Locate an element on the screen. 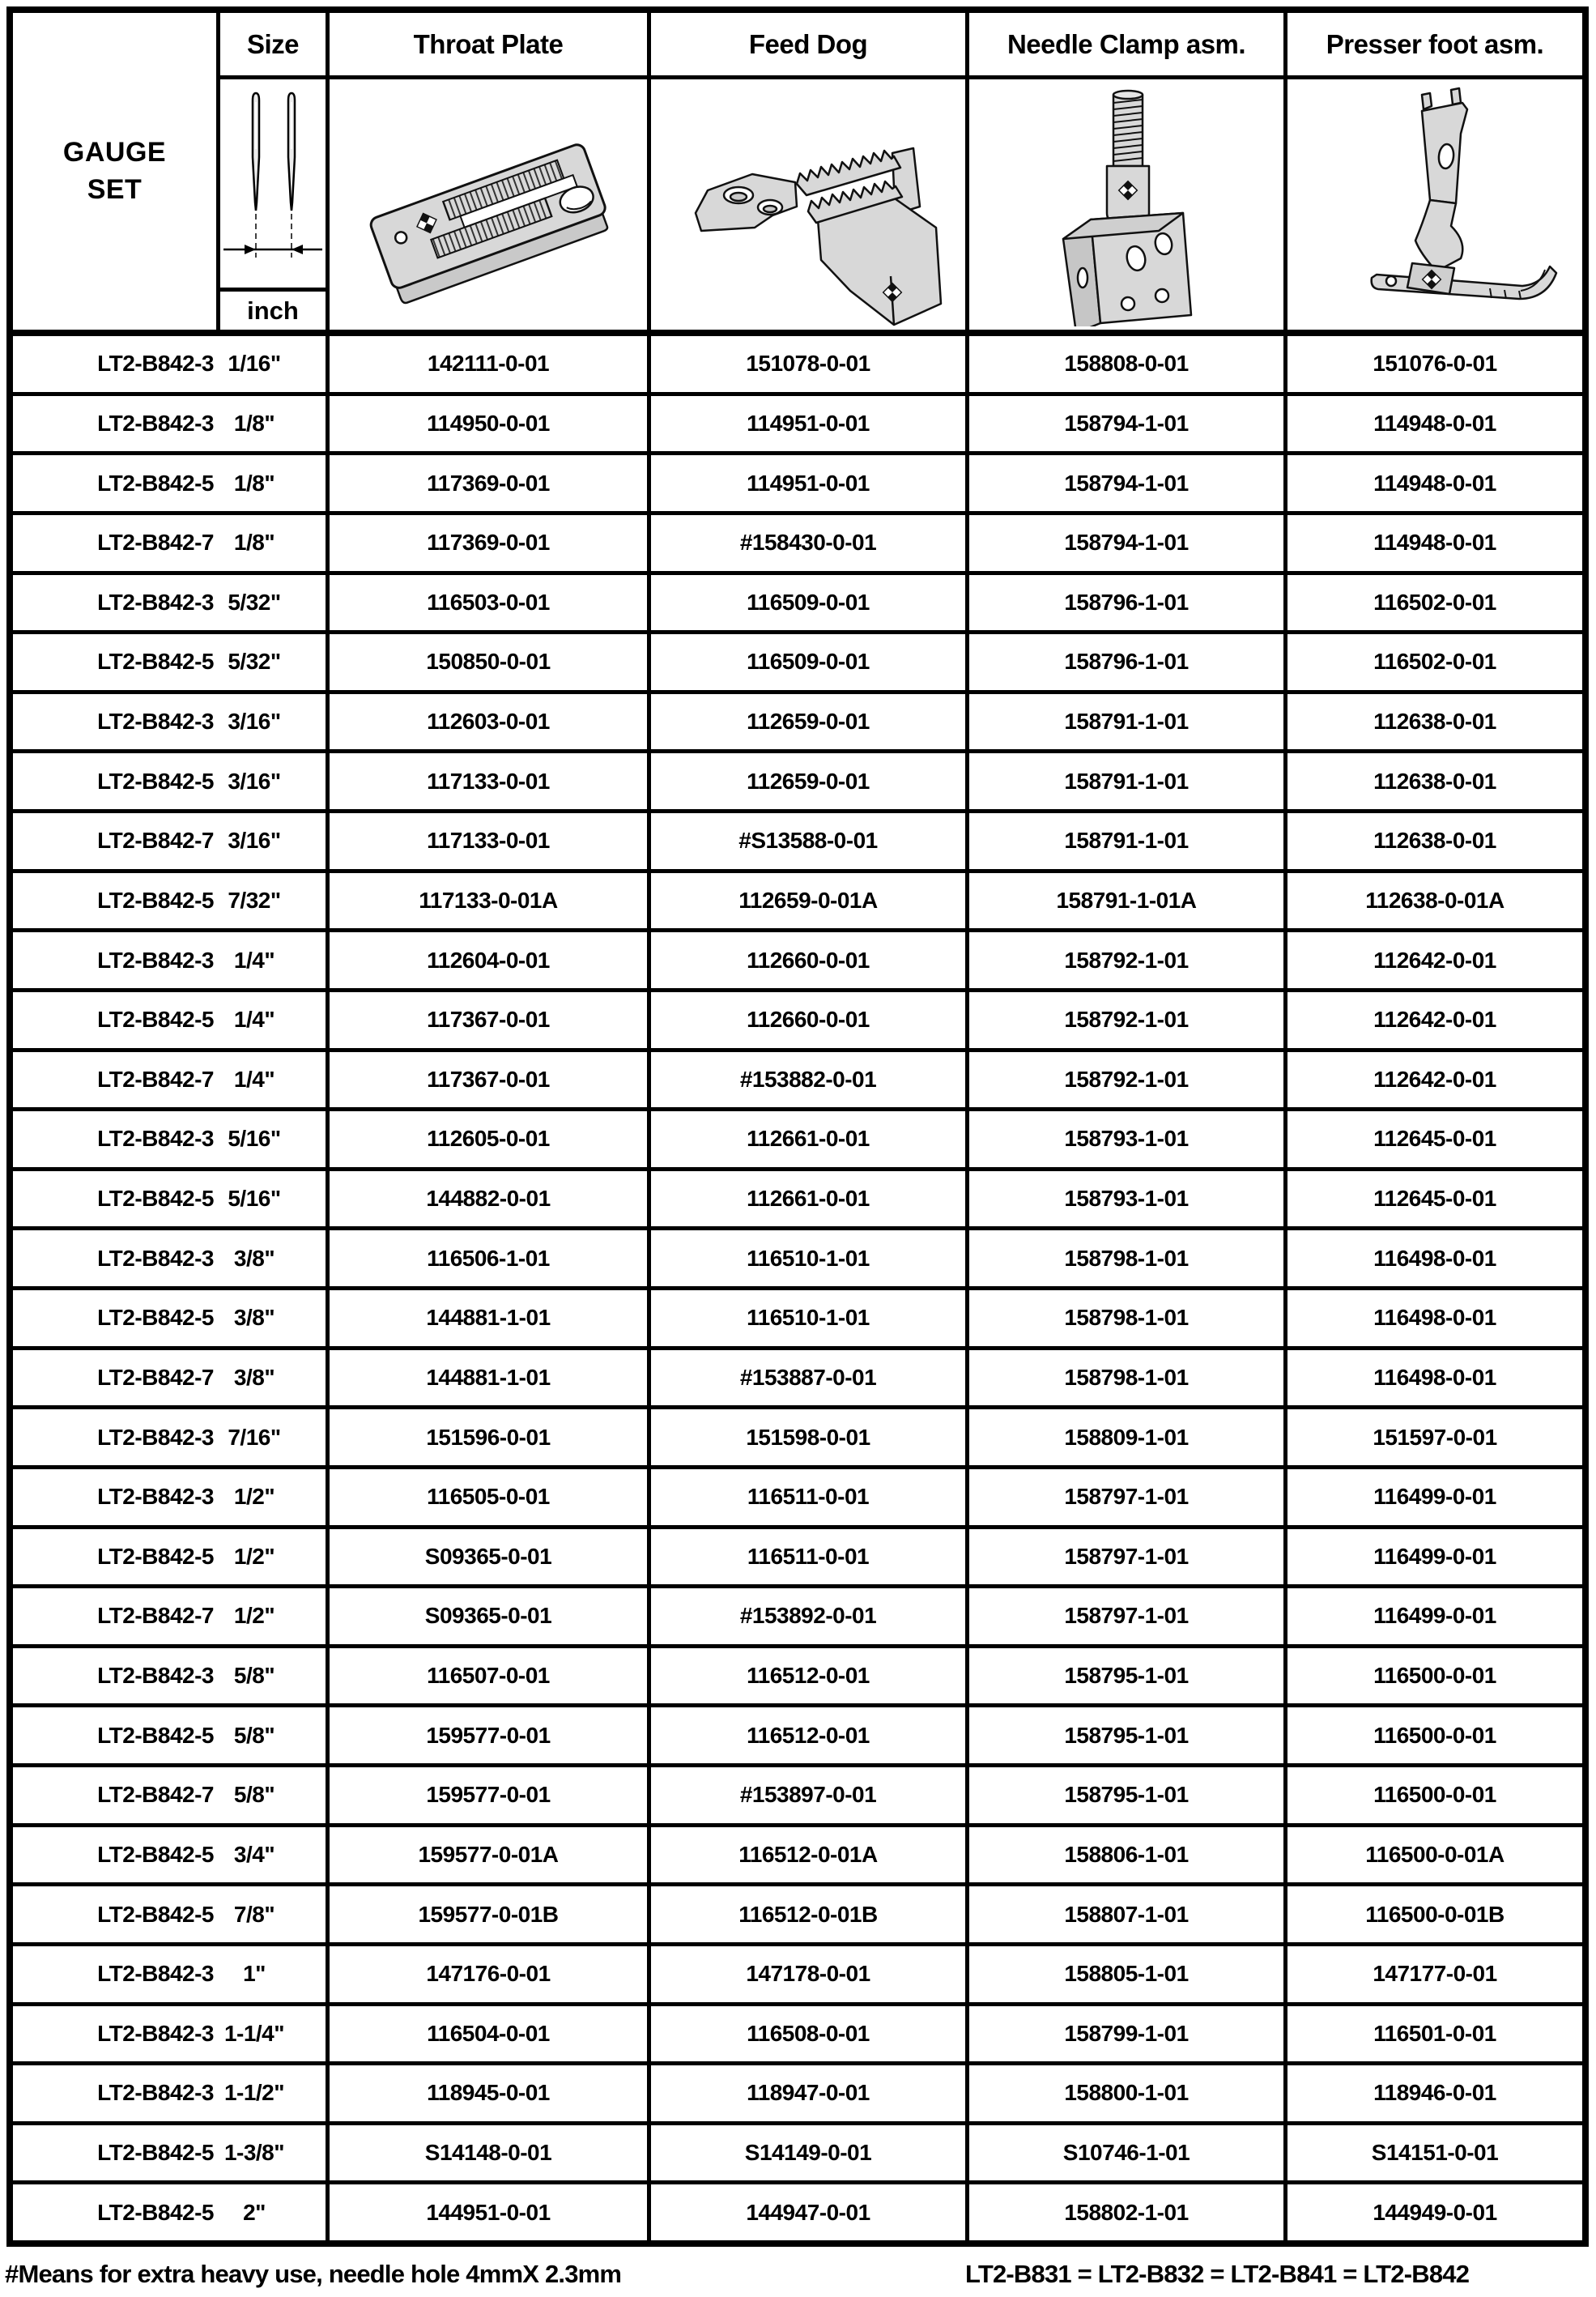  throat-plate-part-number: 116503-0-01 is located at coordinates (490, 602).